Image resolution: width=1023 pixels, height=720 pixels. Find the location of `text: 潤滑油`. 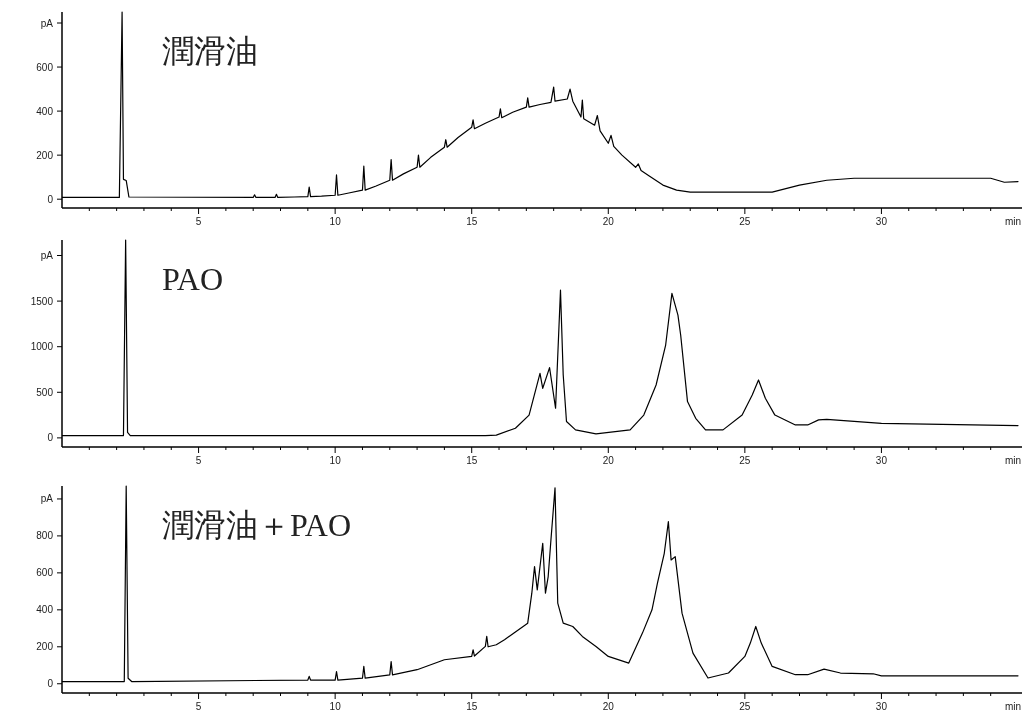

text: 潤滑油 is located at coordinates (210, 51).